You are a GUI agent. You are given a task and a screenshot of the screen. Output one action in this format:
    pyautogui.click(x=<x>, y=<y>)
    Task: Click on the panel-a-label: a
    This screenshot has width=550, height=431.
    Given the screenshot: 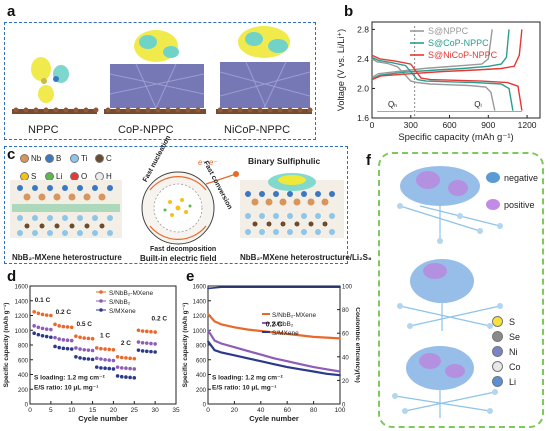 What is the action you would take?
    pyautogui.click(x=11, y=11)
    